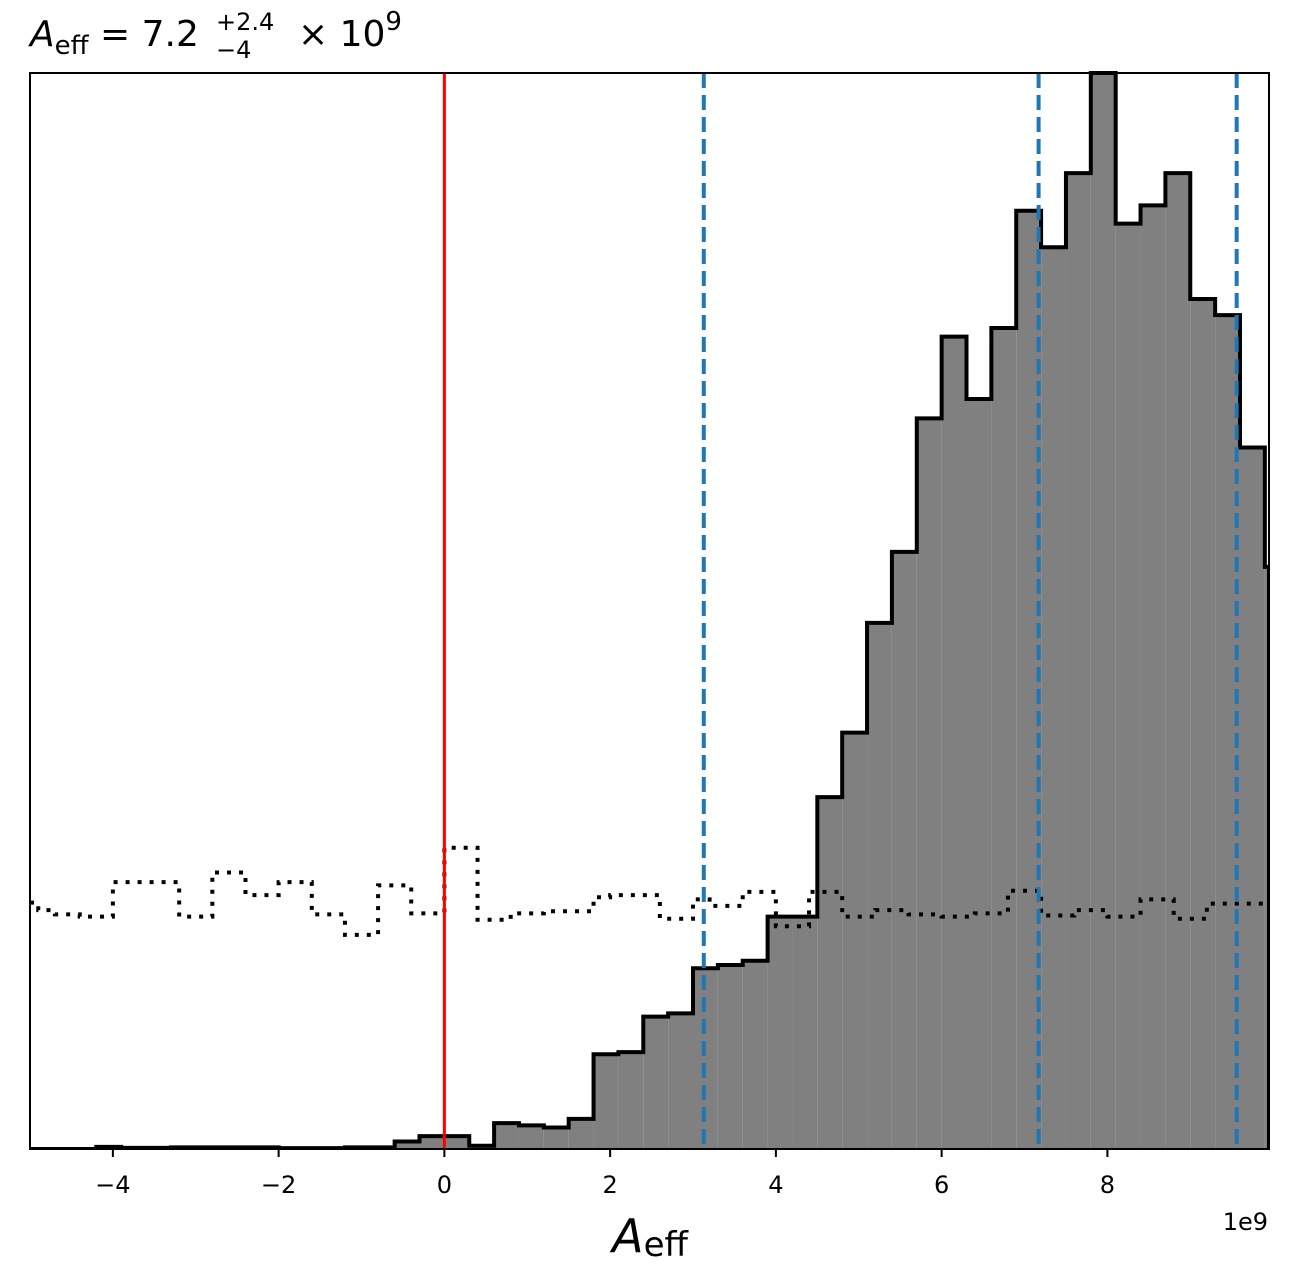 This screenshot has height=1278, width=1289. I want to click on title-subscript: eff, so click(72, 46).